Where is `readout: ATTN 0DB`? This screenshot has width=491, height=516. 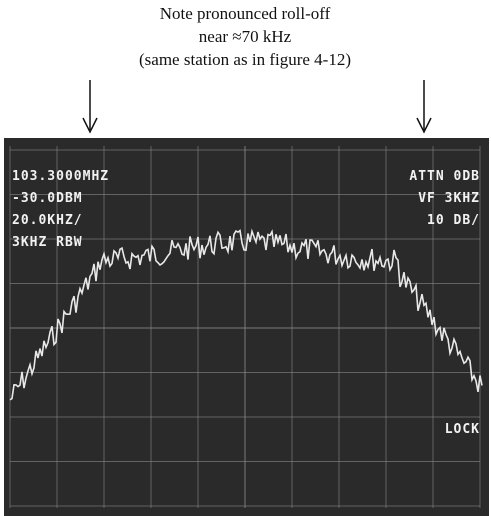
readout: ATTN 0DB is located at coordinates (444, 176).